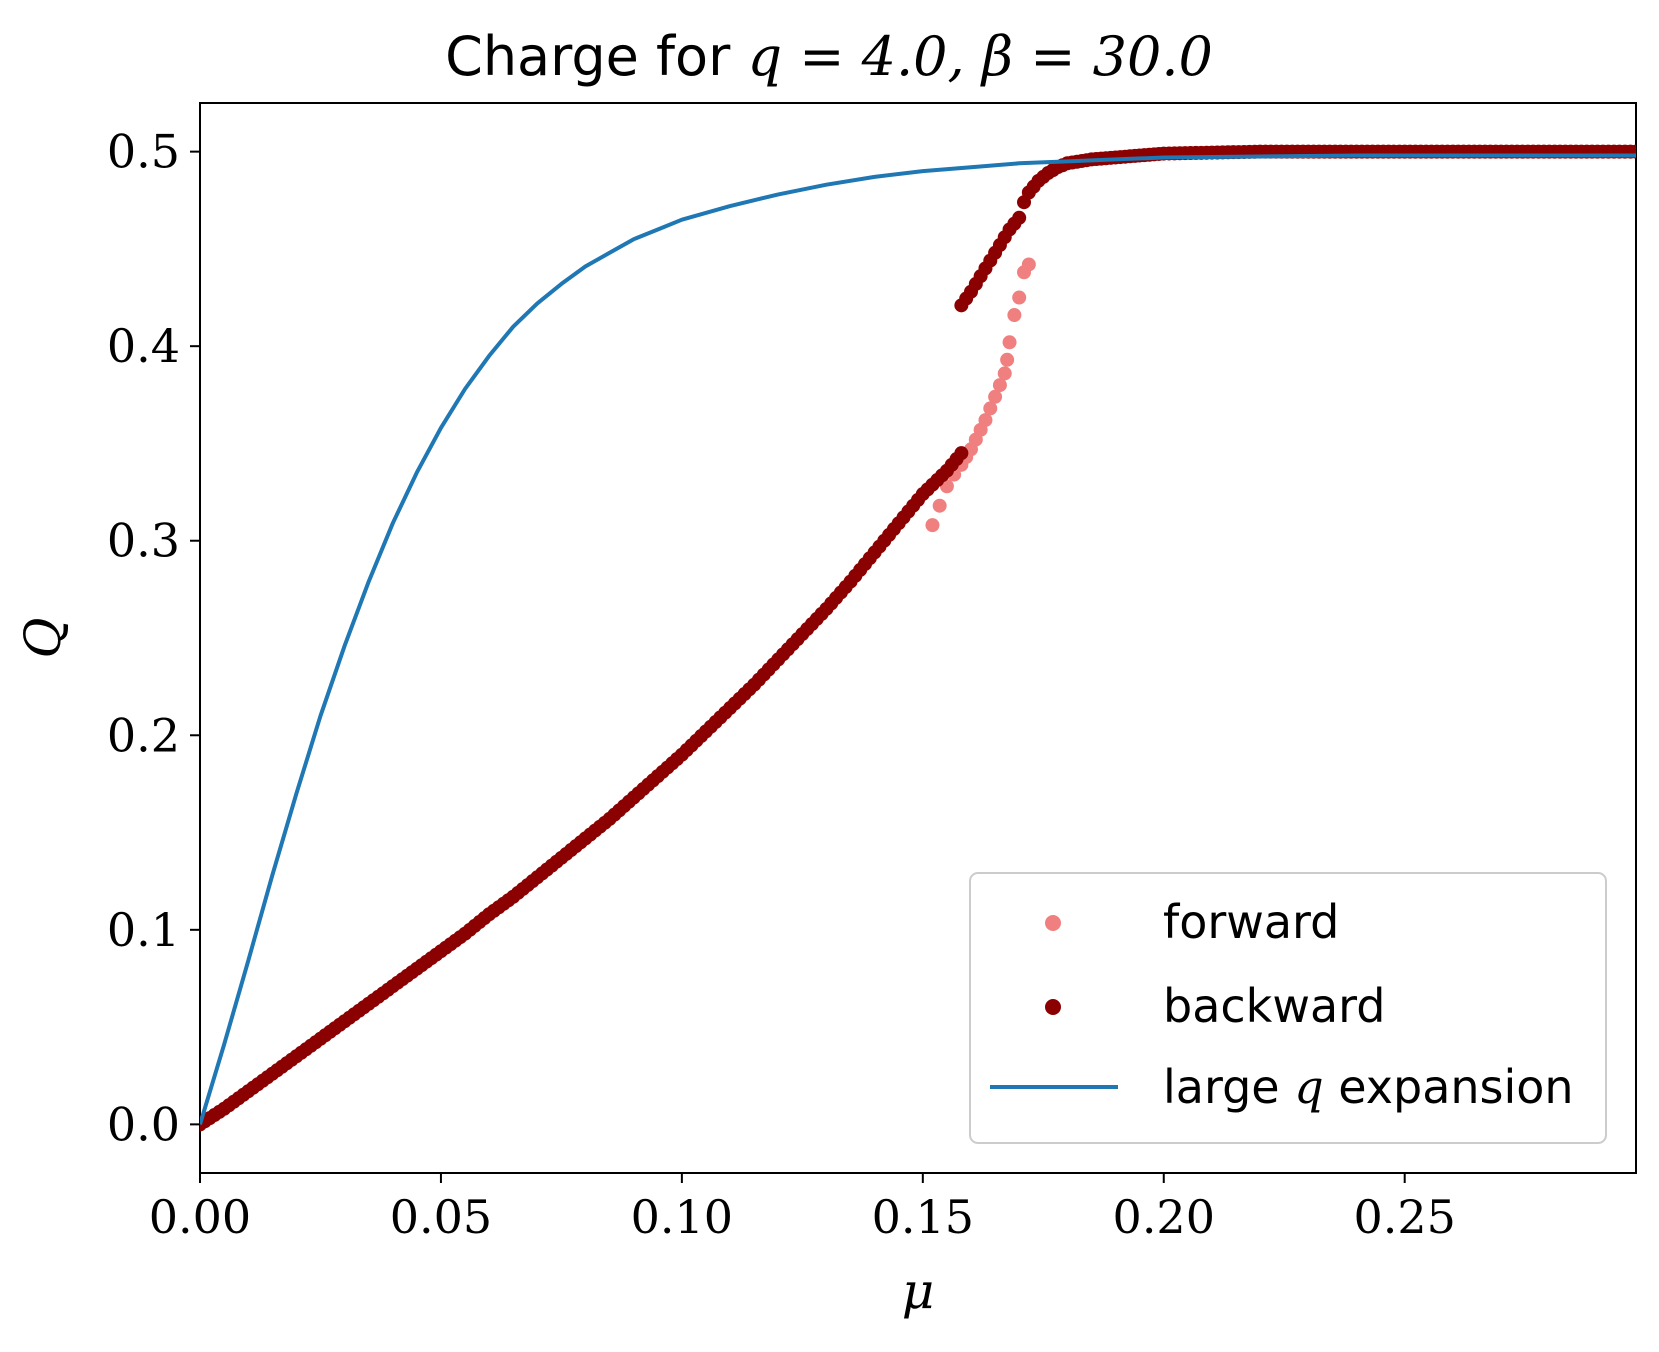 Image resolution: width=1659 pixels, height=1352 pixels. What do you see at coordinates (918, 1291) in the screenshot?
I see `x-axis-label: μ` at bounding box center [918, 1291].